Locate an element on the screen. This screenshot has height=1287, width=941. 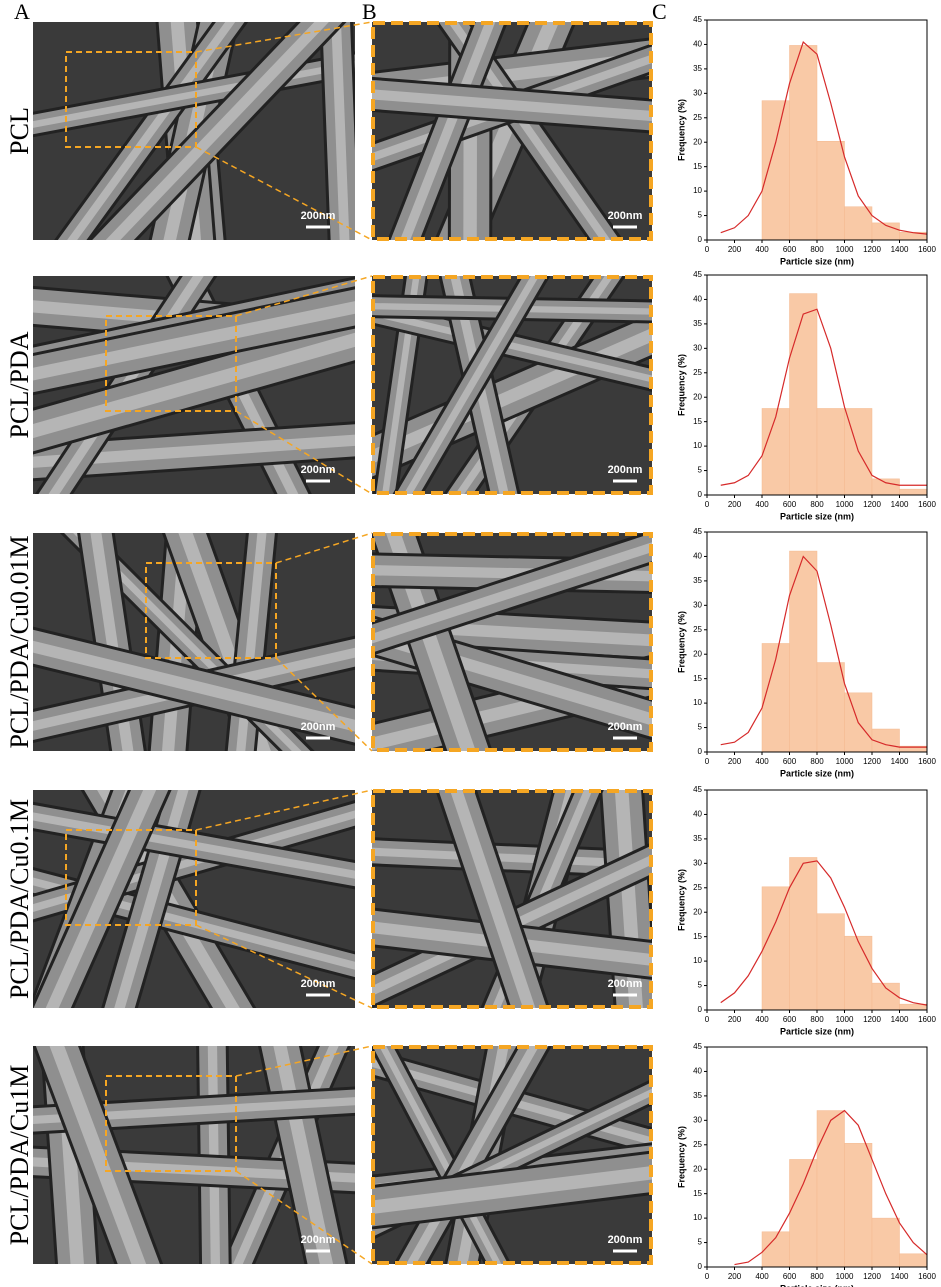
x-tick-label: 600 is located at coordinates (790, 504).